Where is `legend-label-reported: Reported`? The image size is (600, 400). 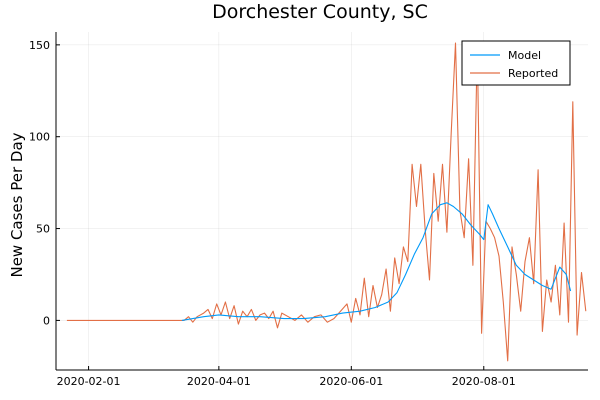 legend-label-reported: Reported is located at coordinates (533, 73).